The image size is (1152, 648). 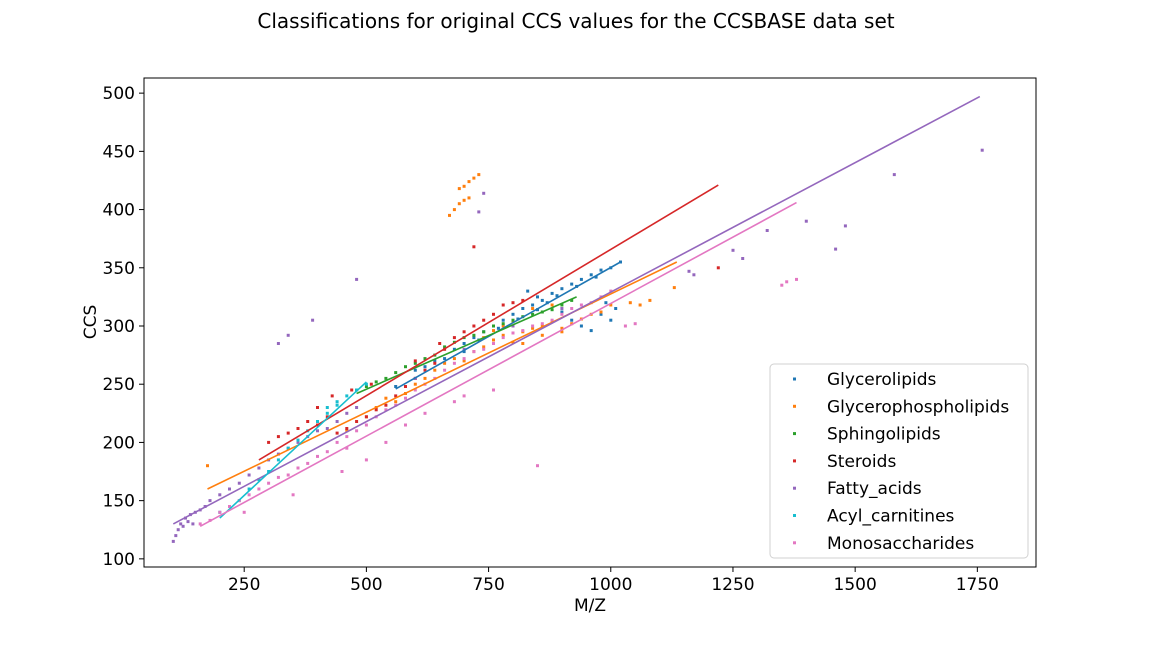 What do you see at coordinates (882, 380) in the screenshot?
I see `legend-label: Glycerolipids` at bounding box center [882, 380].